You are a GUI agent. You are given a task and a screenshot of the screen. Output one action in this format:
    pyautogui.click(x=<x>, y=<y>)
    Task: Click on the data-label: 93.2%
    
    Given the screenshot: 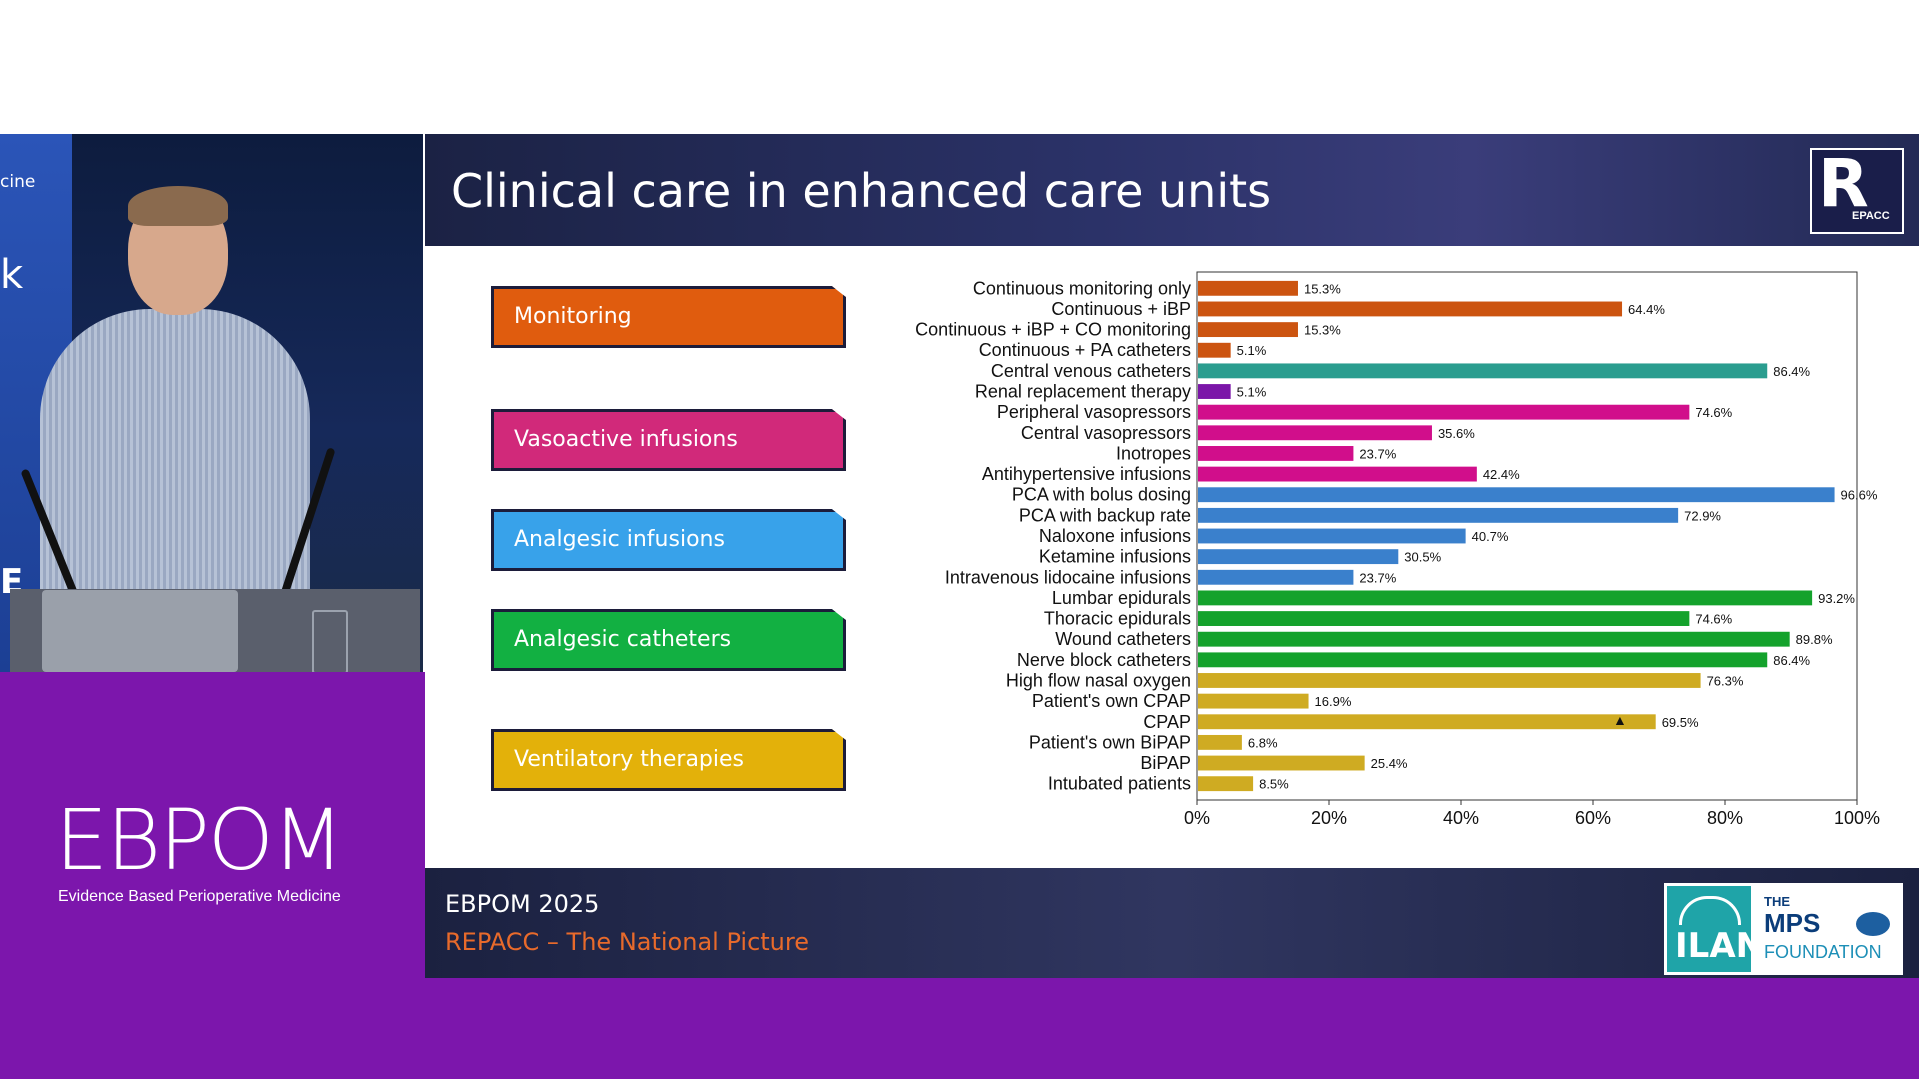 What is the action you would take?
    pyautogui.click(x=1836, y=598)
    